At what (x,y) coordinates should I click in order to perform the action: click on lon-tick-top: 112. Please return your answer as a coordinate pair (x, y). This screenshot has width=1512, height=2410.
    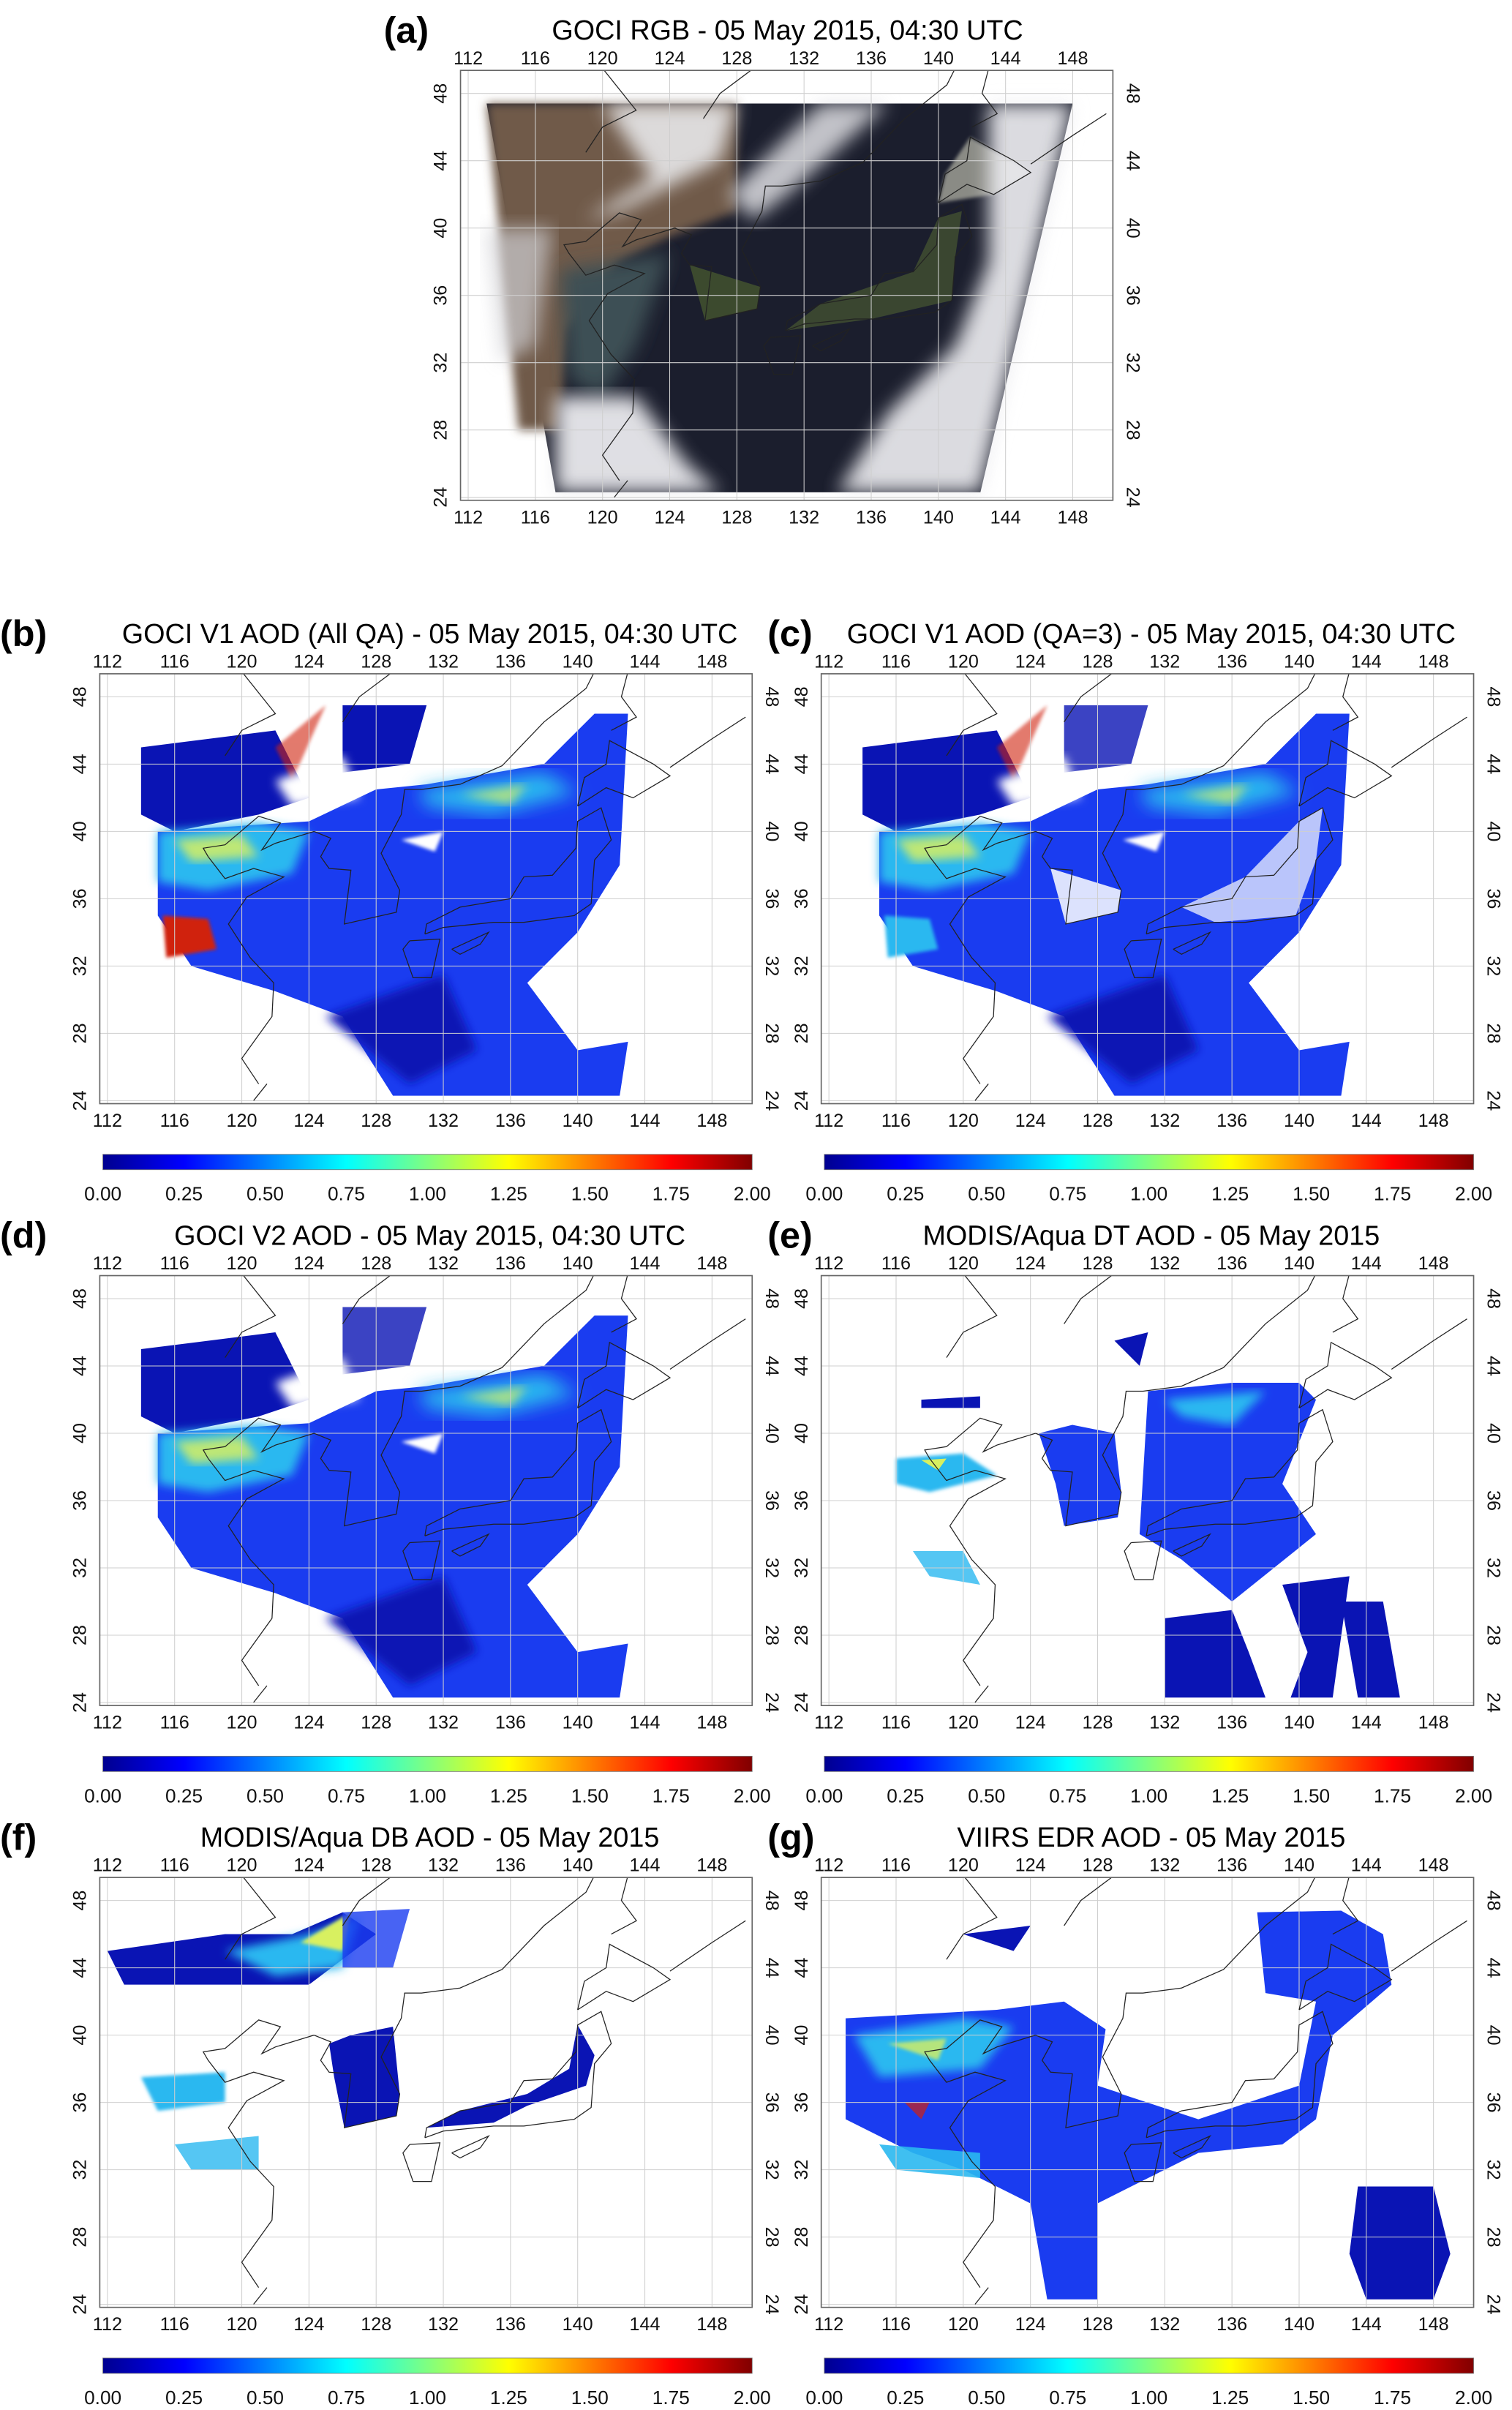
    Looking at the image, I should click on (107, 1263).